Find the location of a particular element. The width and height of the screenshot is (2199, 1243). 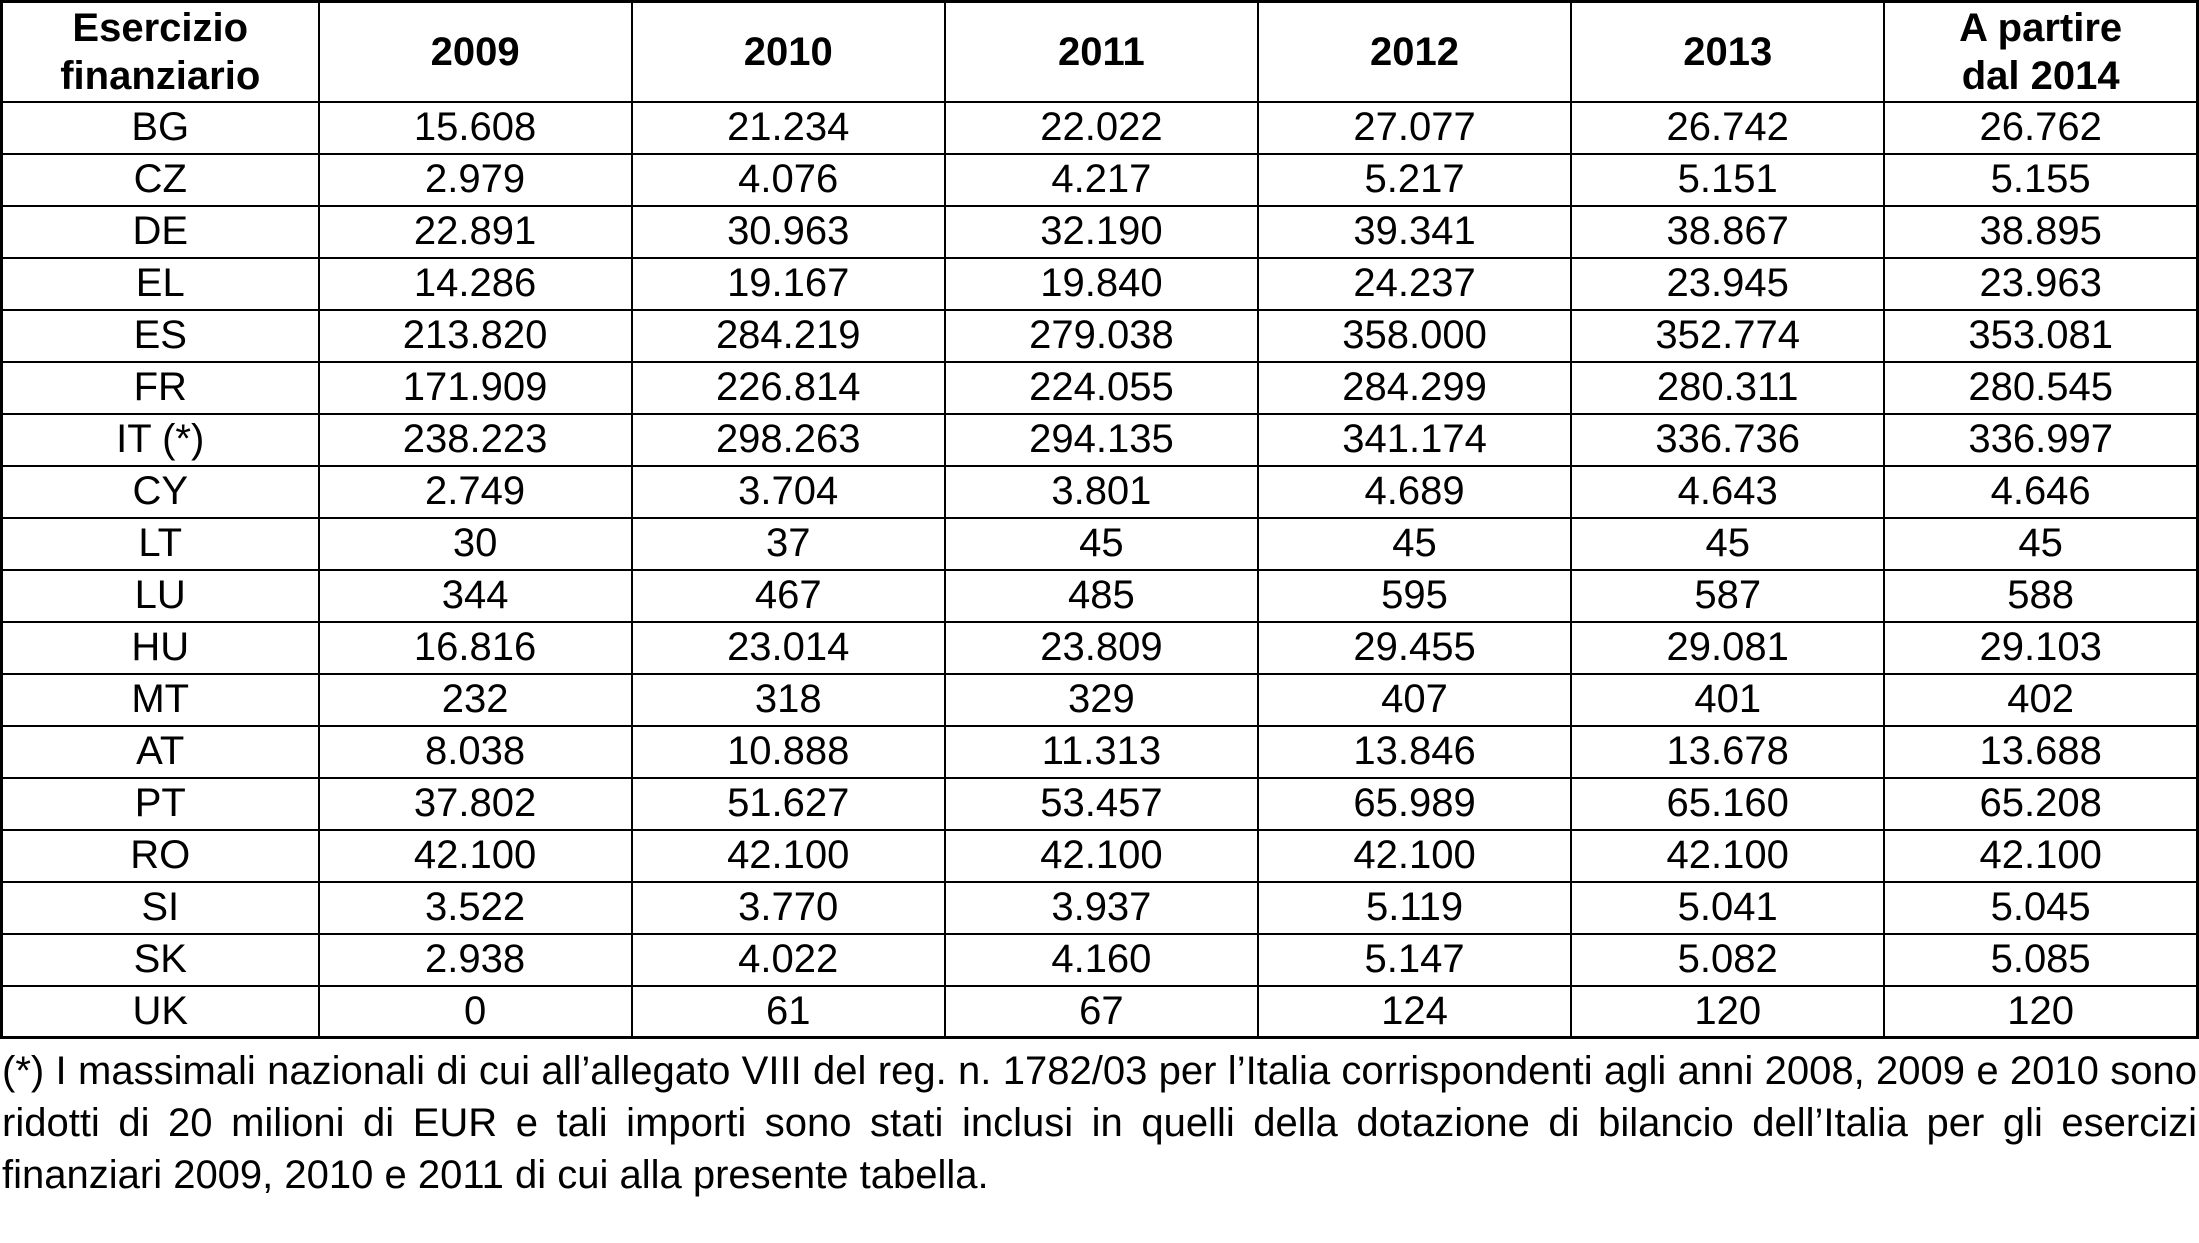

header-year-2009: 2009 is located at coordinates (475, 51).